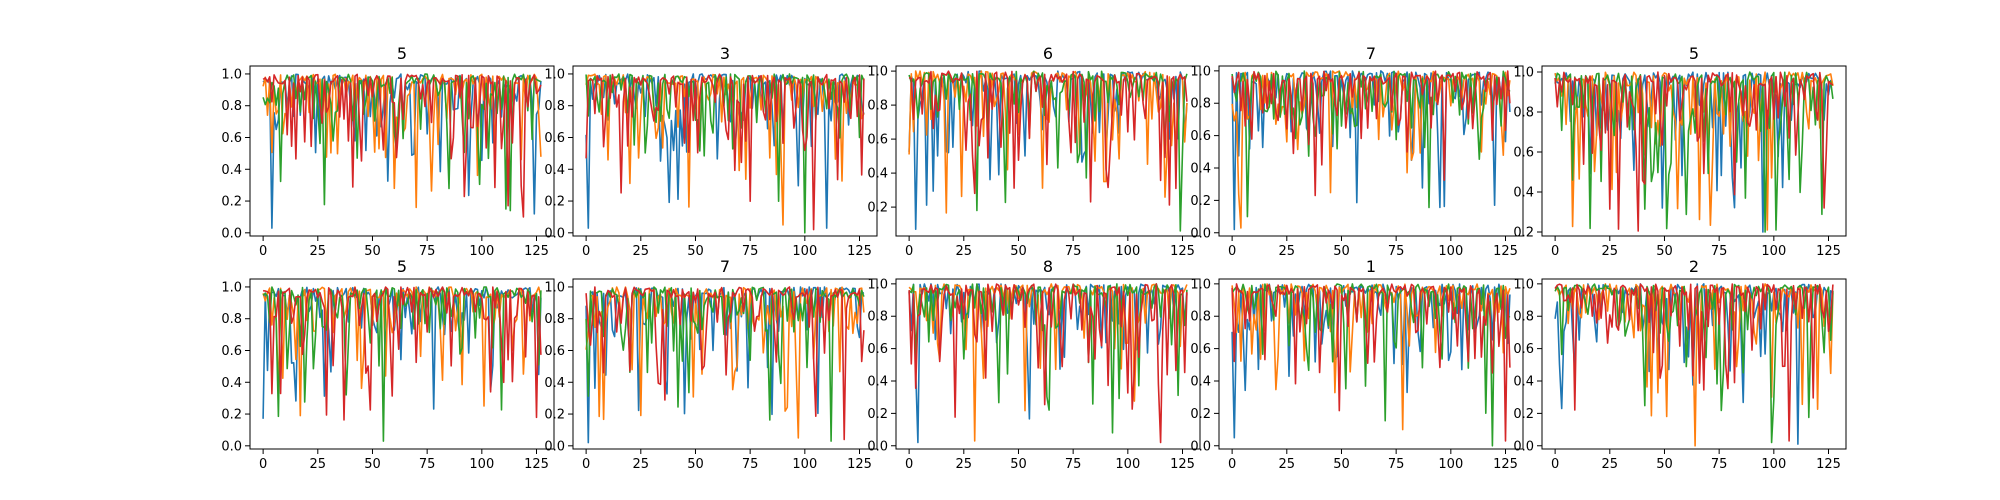 This screenshot has width=2000, height=500. What do you see at coordinates (1371, 266) in the screenshot?
I see `subplot-title: 1` at bounding box center [1371, 266].